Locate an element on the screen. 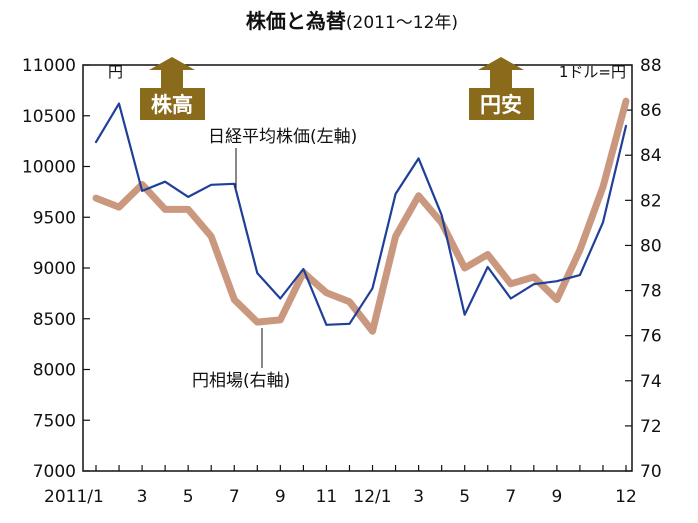 This screenshot has height=523, width=698. chart-title-sub: (2011～12年) is located at coordinates (402, 23).